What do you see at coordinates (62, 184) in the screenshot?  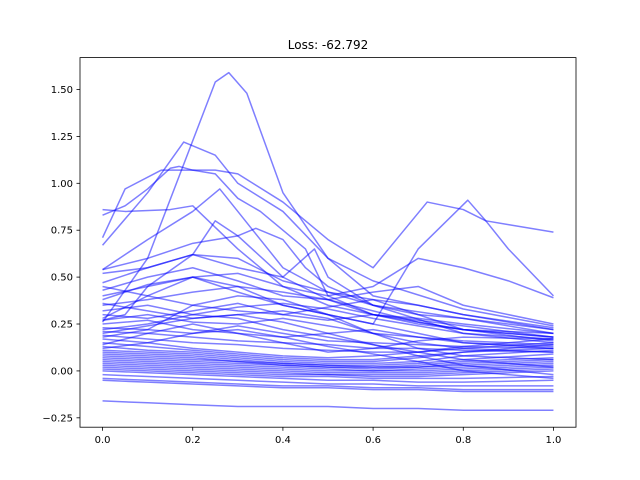 I see `y-tick-label: 1.00` at bounding box center [62, 184].